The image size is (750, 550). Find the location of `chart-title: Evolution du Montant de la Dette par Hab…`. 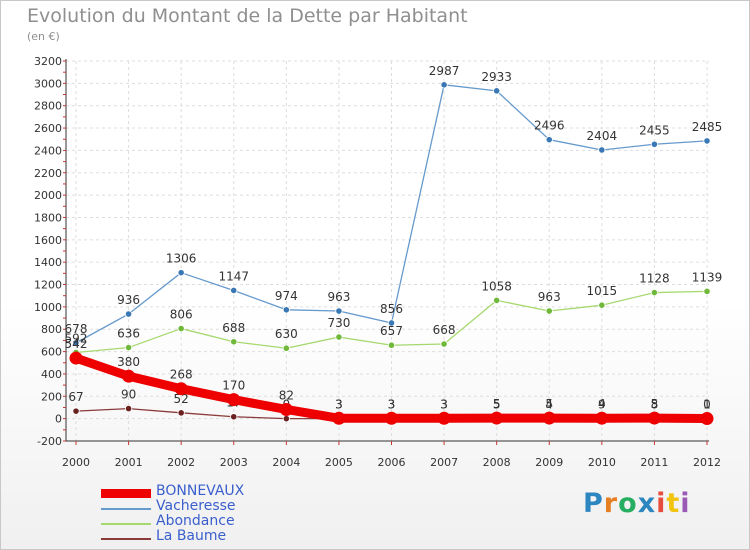

chart-title: Evolution du Montant de la Dette par Hab… is located at coordinates (247, 16).